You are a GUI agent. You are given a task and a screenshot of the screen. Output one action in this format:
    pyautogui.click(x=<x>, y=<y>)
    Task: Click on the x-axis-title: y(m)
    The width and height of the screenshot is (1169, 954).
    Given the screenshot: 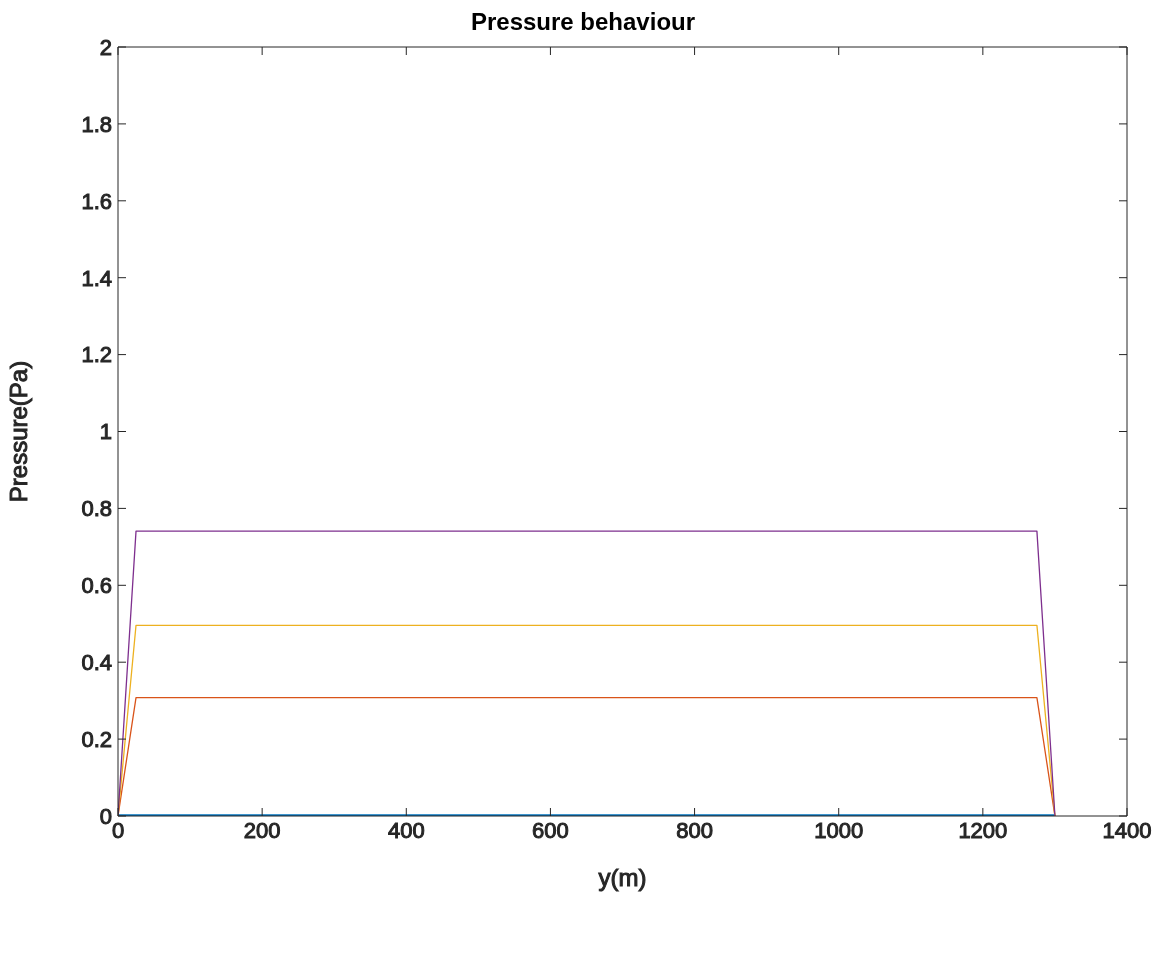 What is the action you would take?
    pyautogui.click(x=622, y=877)
    